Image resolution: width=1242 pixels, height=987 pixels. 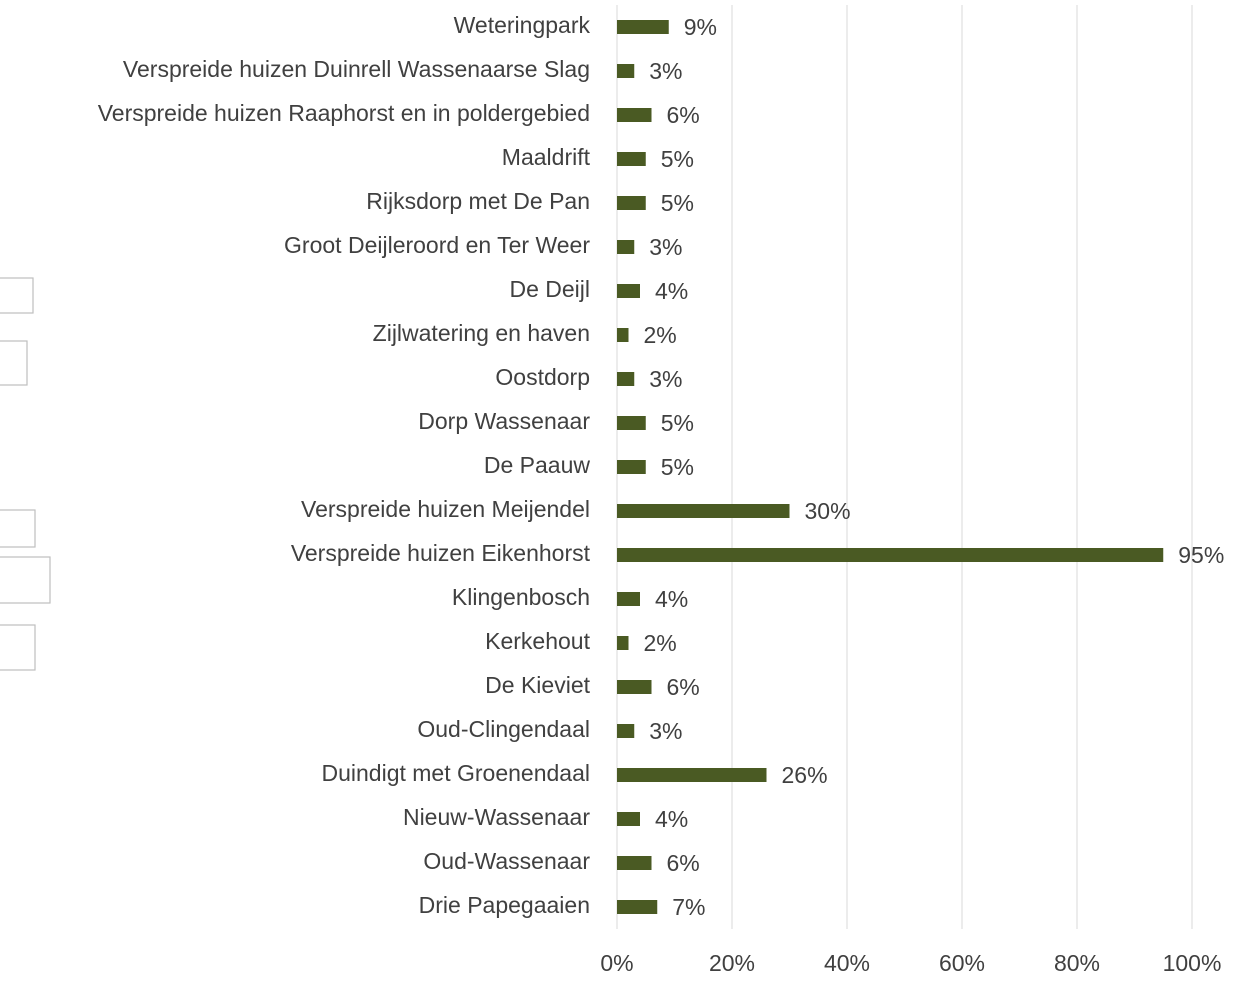 What do you see at coordinates (1201, 555) in the screenshot?
I see `value-label: 95%` at bounding box center [1201, 555].